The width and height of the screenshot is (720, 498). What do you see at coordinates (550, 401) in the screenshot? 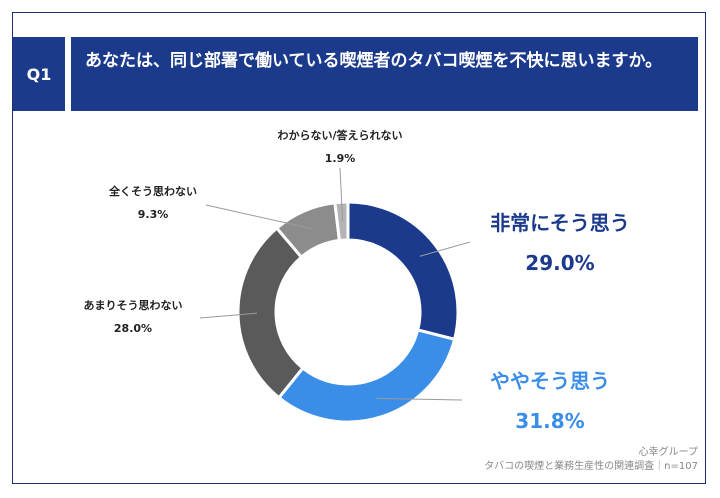
I see `label-slice-1: ややそう思う 31.8%` at bounding box center [550, 401].